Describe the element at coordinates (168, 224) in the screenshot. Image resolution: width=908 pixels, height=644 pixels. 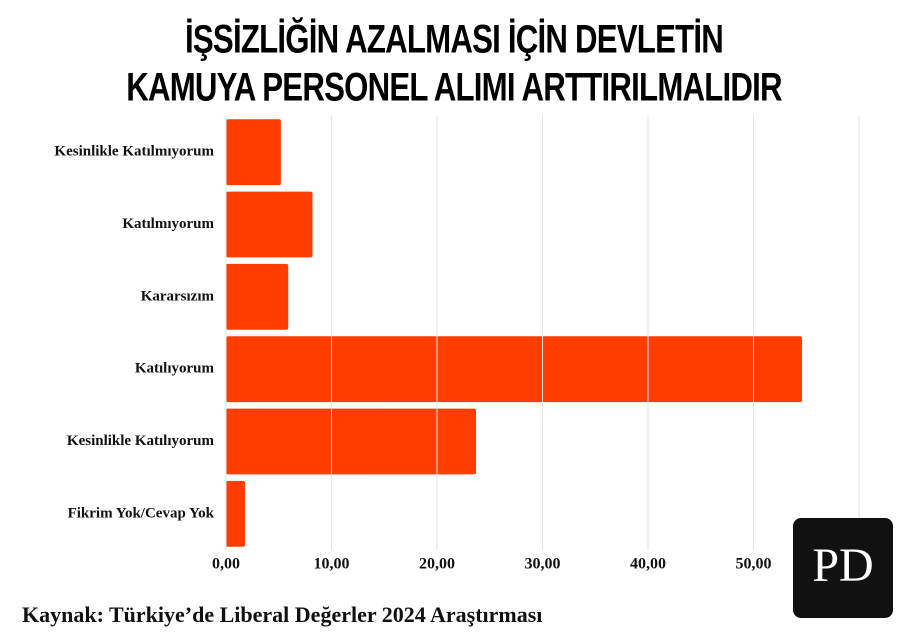
I see `y-tick-label: Katılmıyorum` at that location.